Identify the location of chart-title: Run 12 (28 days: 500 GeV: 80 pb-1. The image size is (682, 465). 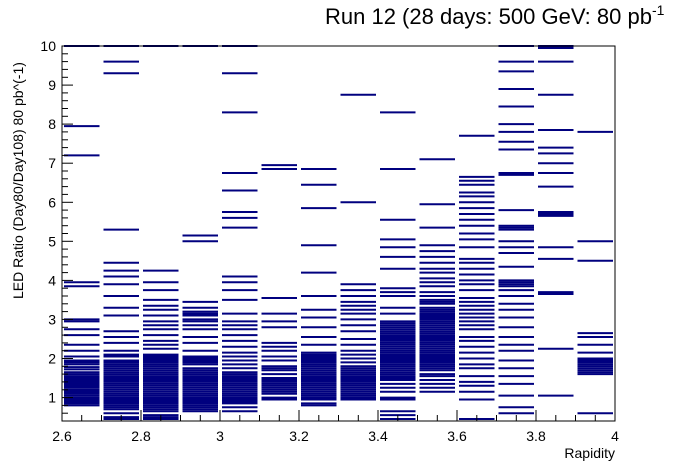
(495, 15).